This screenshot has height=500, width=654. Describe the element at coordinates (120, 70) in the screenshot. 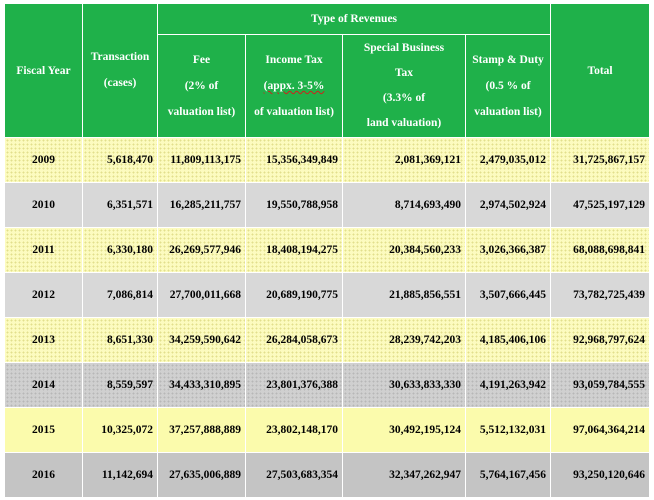

I see `header-transaction: Transaction (cases)` at that location.